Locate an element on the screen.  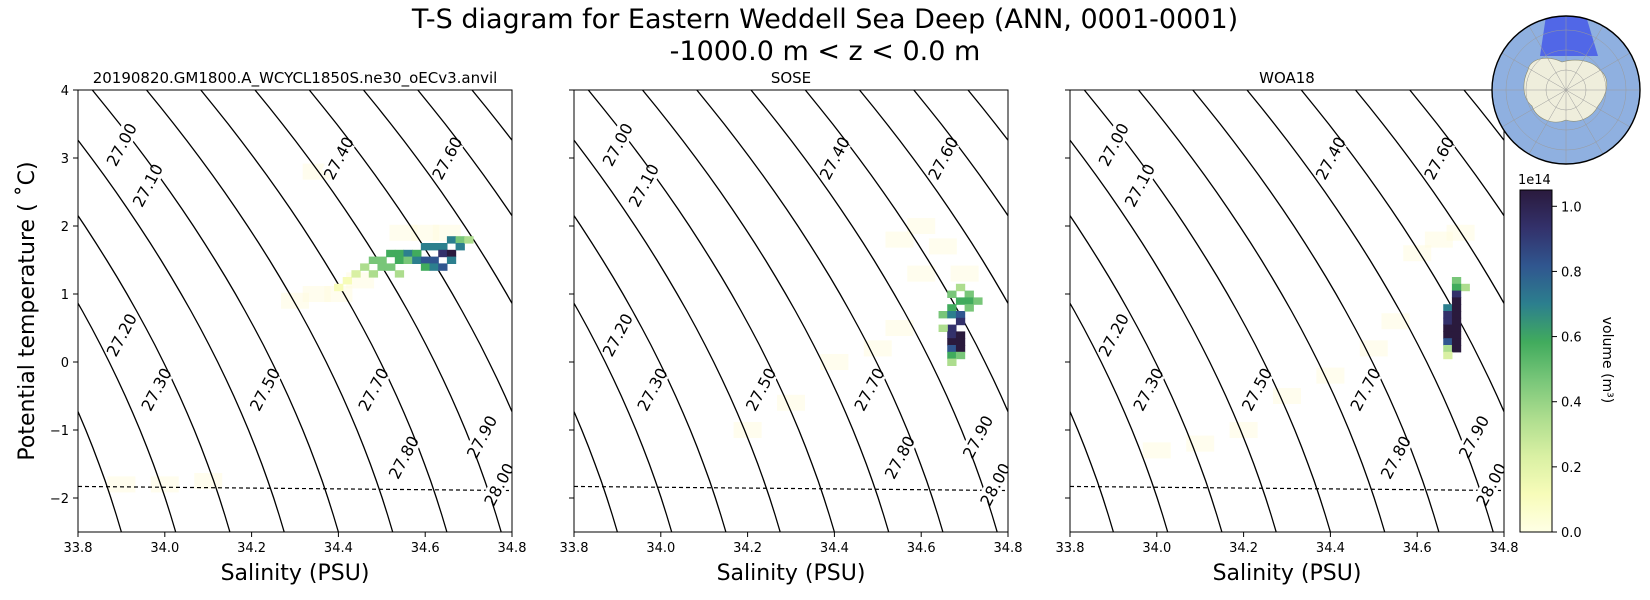
y-tick-label: 1 is located at coordinates (65, 295).